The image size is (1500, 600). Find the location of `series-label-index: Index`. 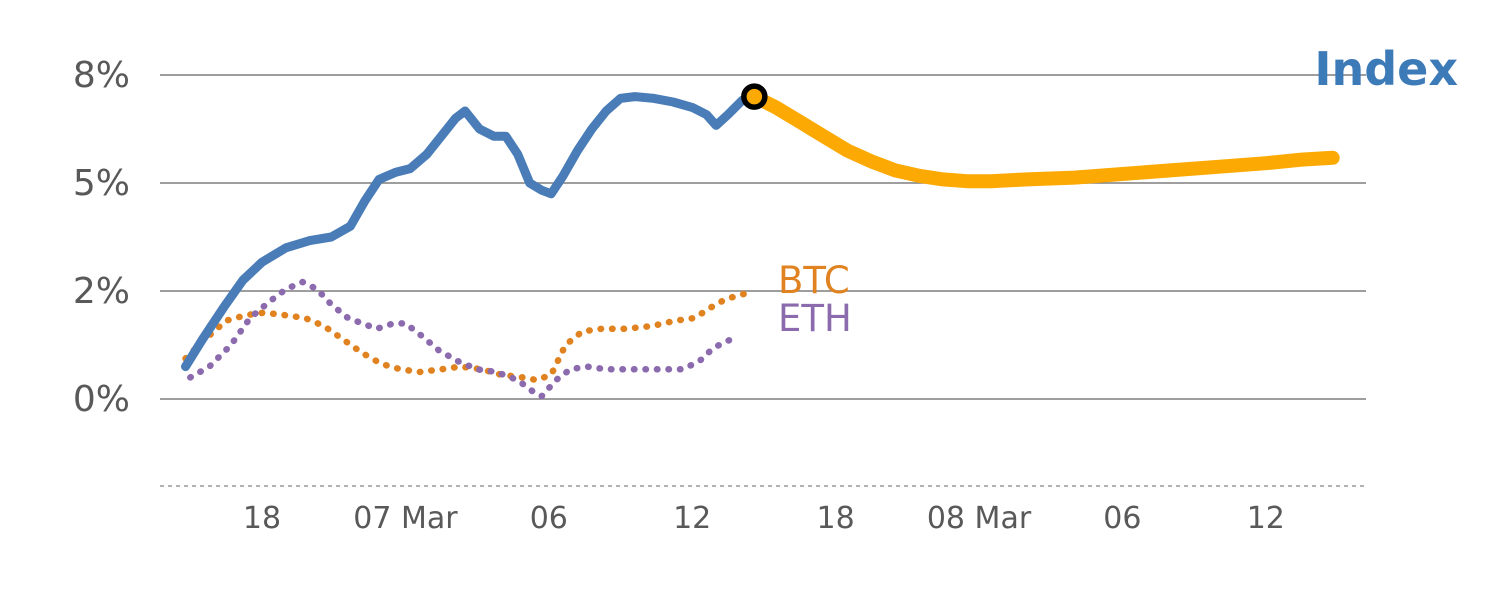

series-label-index: Index is located at coordinates (1386, 69).